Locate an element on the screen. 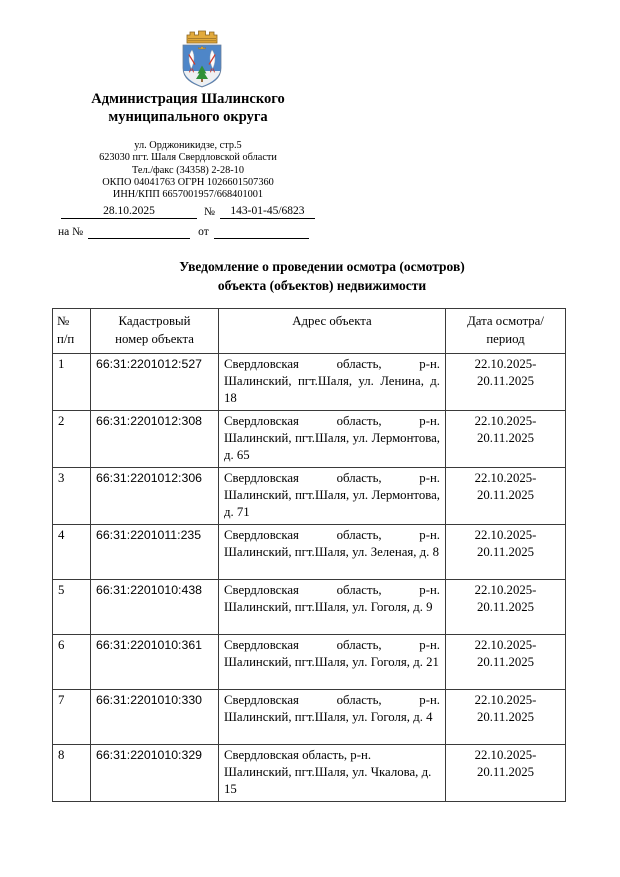 Image resolution: width=620 pixels, height=877 pixels. fir-tree-icon is located at coordinates (202, 73).